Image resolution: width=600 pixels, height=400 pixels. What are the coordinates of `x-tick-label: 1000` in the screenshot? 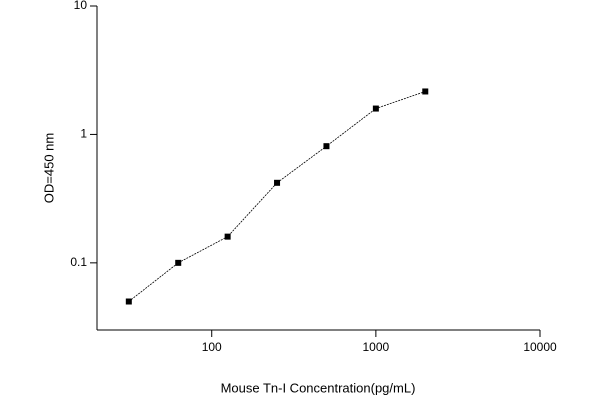 It's located at (376, 347).